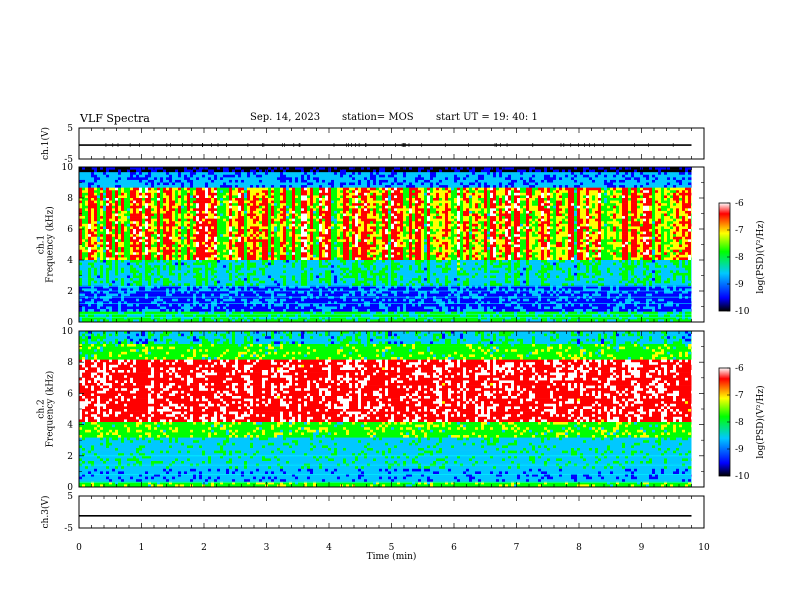 The height and width of the screenshot is (612, 792). I want to click on xtick-label: 6, so click(454, 548).